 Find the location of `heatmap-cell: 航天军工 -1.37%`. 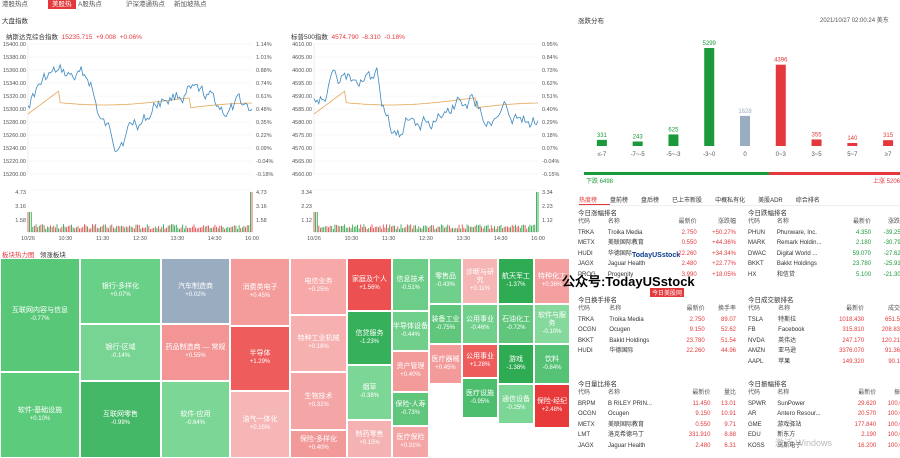

heatmap-cell: 航天军工 -1.37% is located at coordinates (516, 281).